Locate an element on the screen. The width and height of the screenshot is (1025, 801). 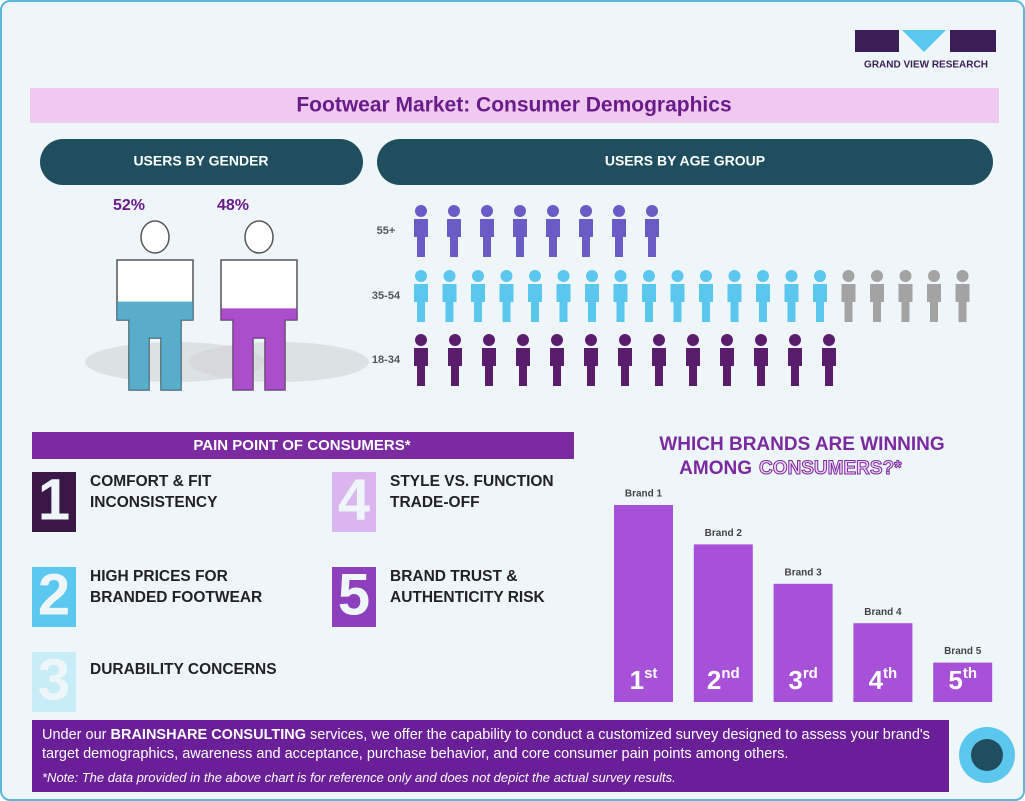
logo-text: GRAND VIEW RESEARCH is located at coordinates (926, 65).